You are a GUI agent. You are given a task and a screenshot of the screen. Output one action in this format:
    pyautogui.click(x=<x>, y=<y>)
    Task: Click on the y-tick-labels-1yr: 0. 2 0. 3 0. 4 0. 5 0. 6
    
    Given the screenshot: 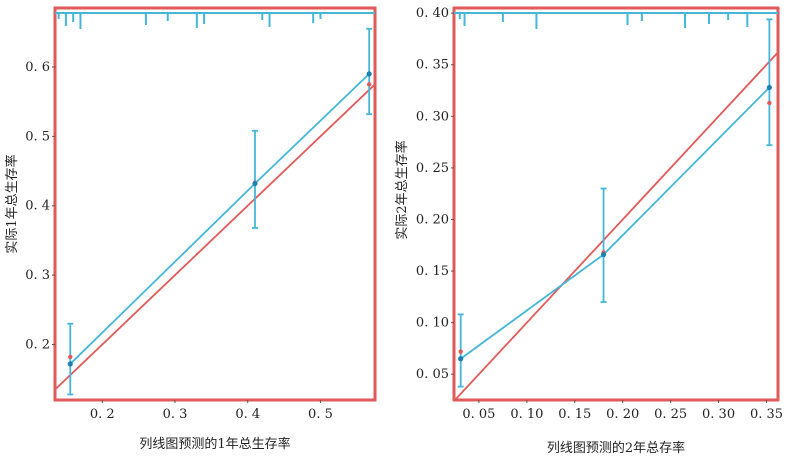 What is the action you would take?
    pyautogui.click(x=40, y=206)
    